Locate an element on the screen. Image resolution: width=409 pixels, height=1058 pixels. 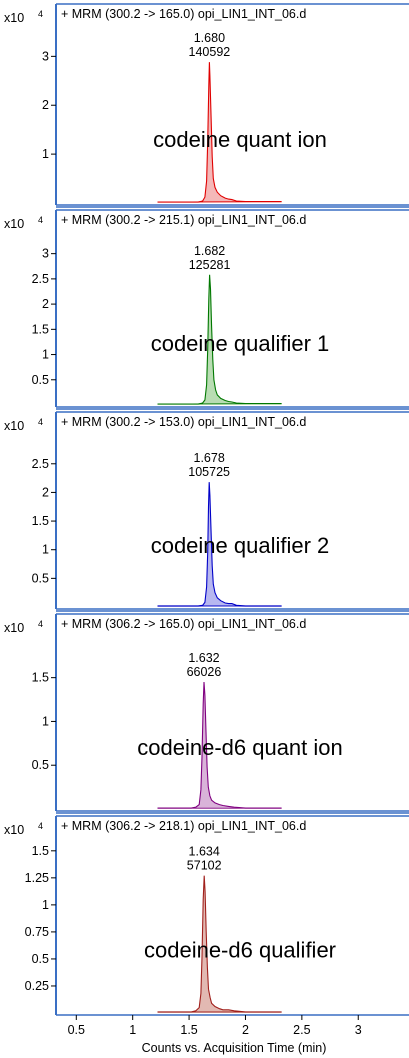
compound-annotation: codeine qualifier 2 is located at coordinates (240, 545).